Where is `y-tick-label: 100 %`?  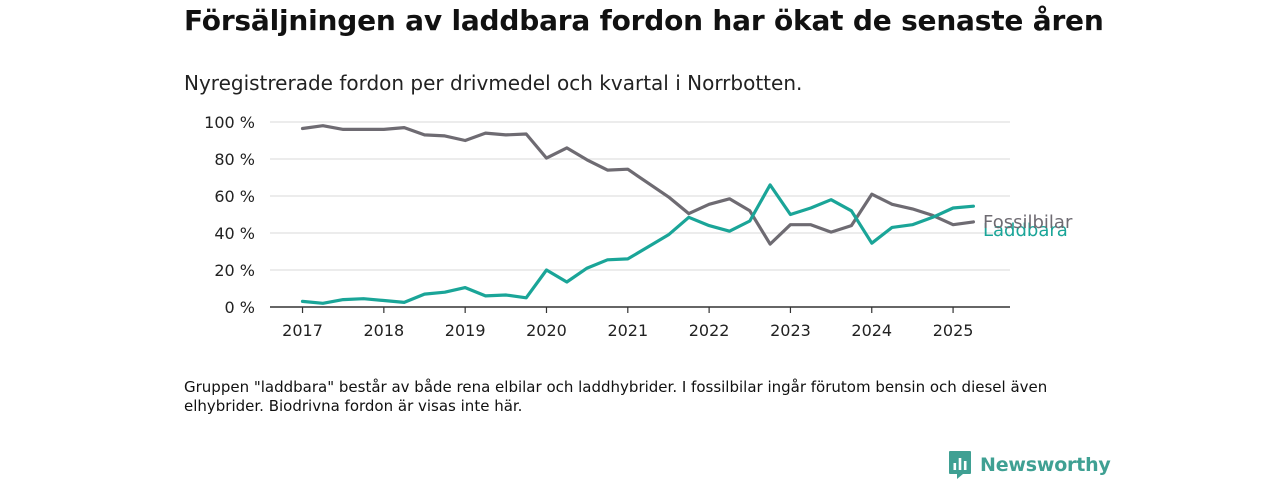 y-tick-label: 100 % is located at coordinates (229, 122).